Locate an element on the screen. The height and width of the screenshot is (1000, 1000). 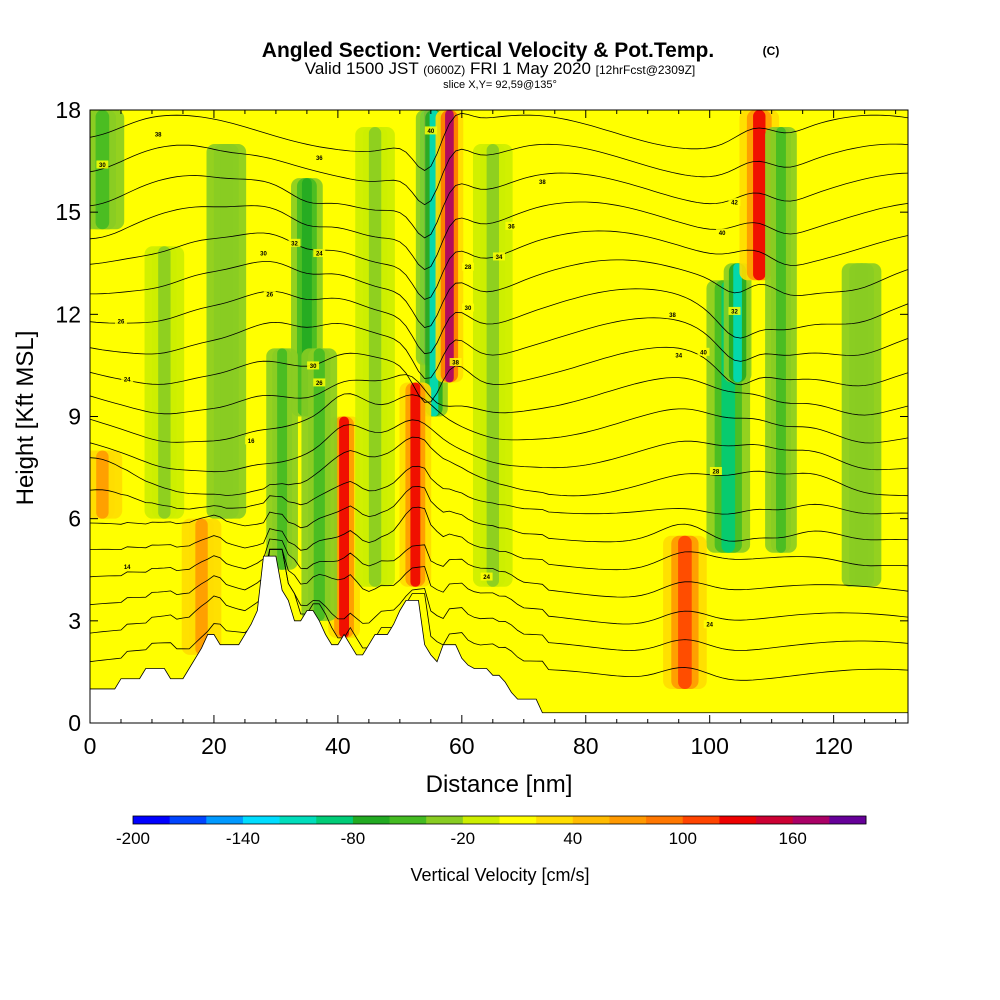
colorbar-tick-labels: -200 -140 -80 -20 40 100 160 is located at coordinates (461, 838).